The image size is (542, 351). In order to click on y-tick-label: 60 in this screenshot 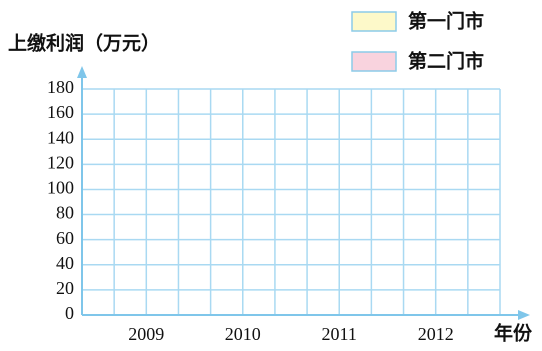, I will do `click(65, 238)`.